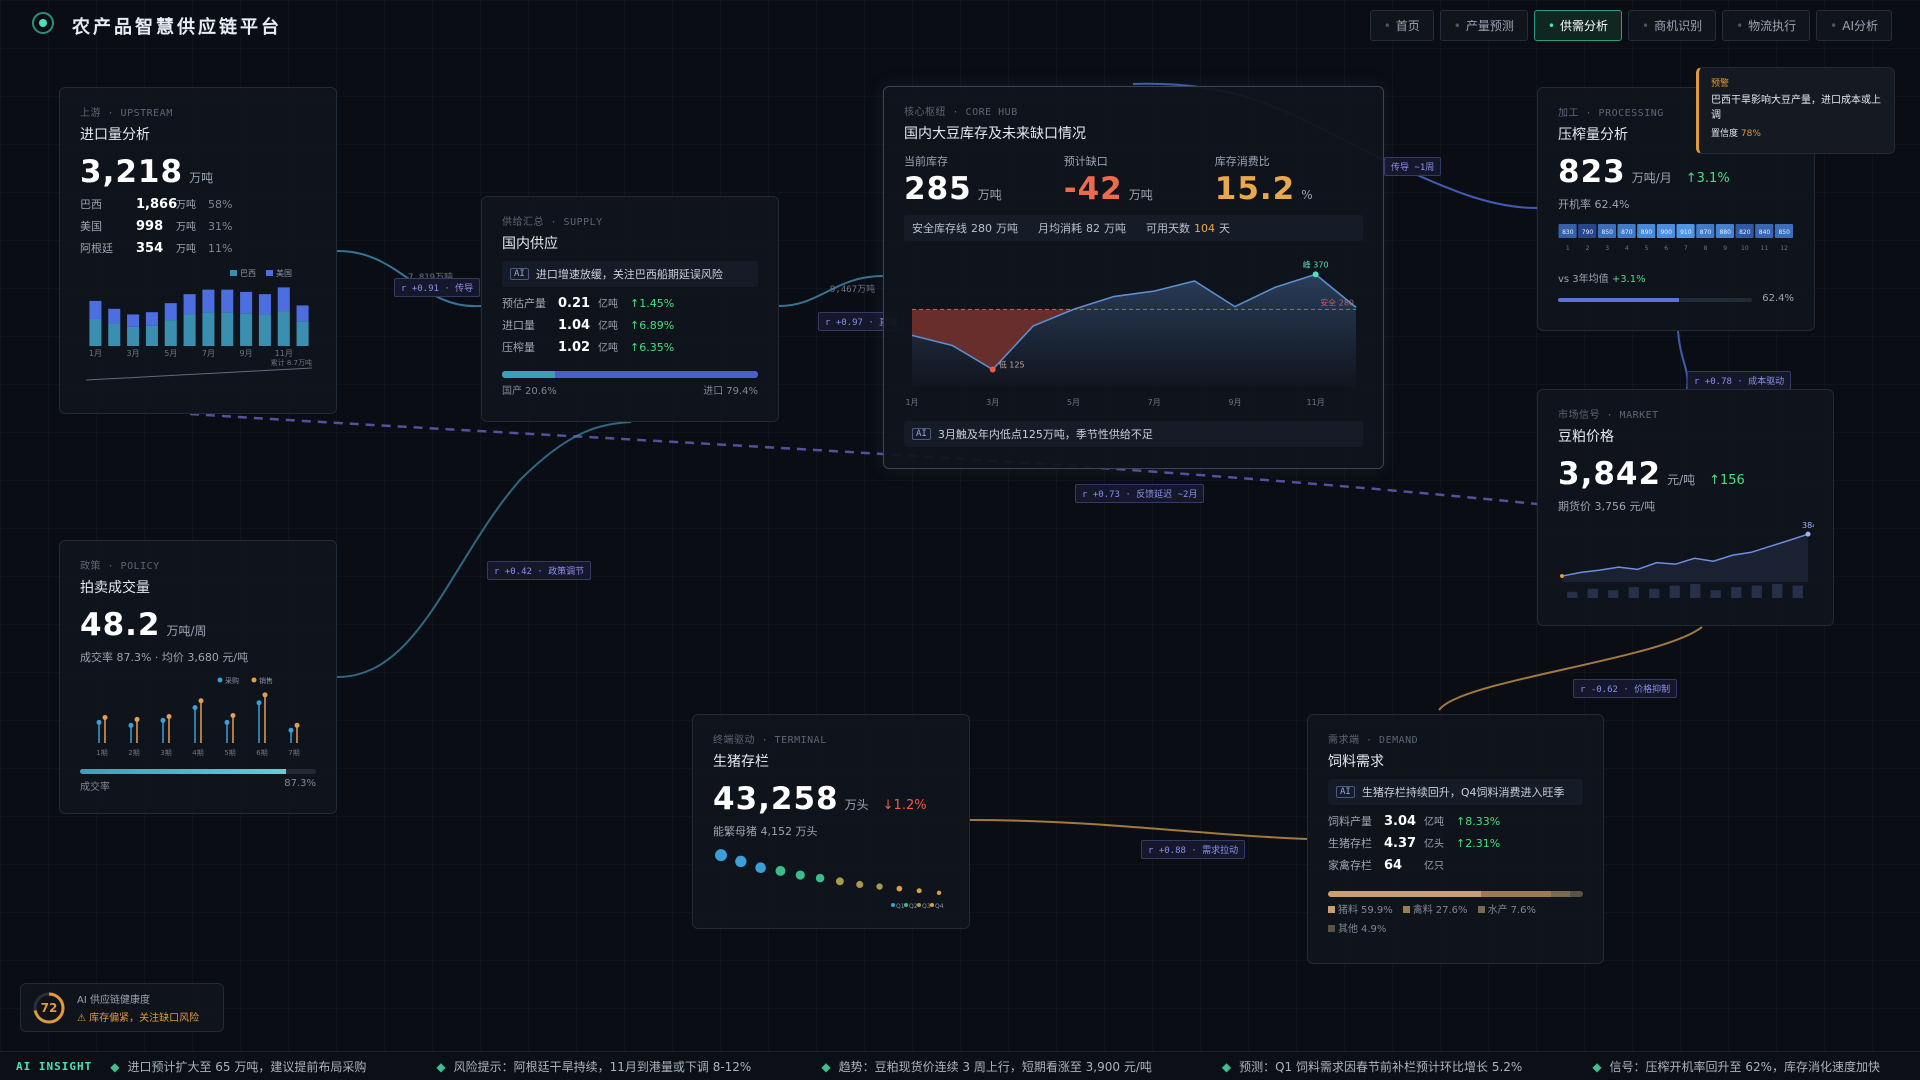 Image resolution: width=1920 pixels, height=1080 pixels. What do you see at coordinates (220, 248) in the screenshot?
I see `metric-change: 11%` at bounding box center [220, 248].